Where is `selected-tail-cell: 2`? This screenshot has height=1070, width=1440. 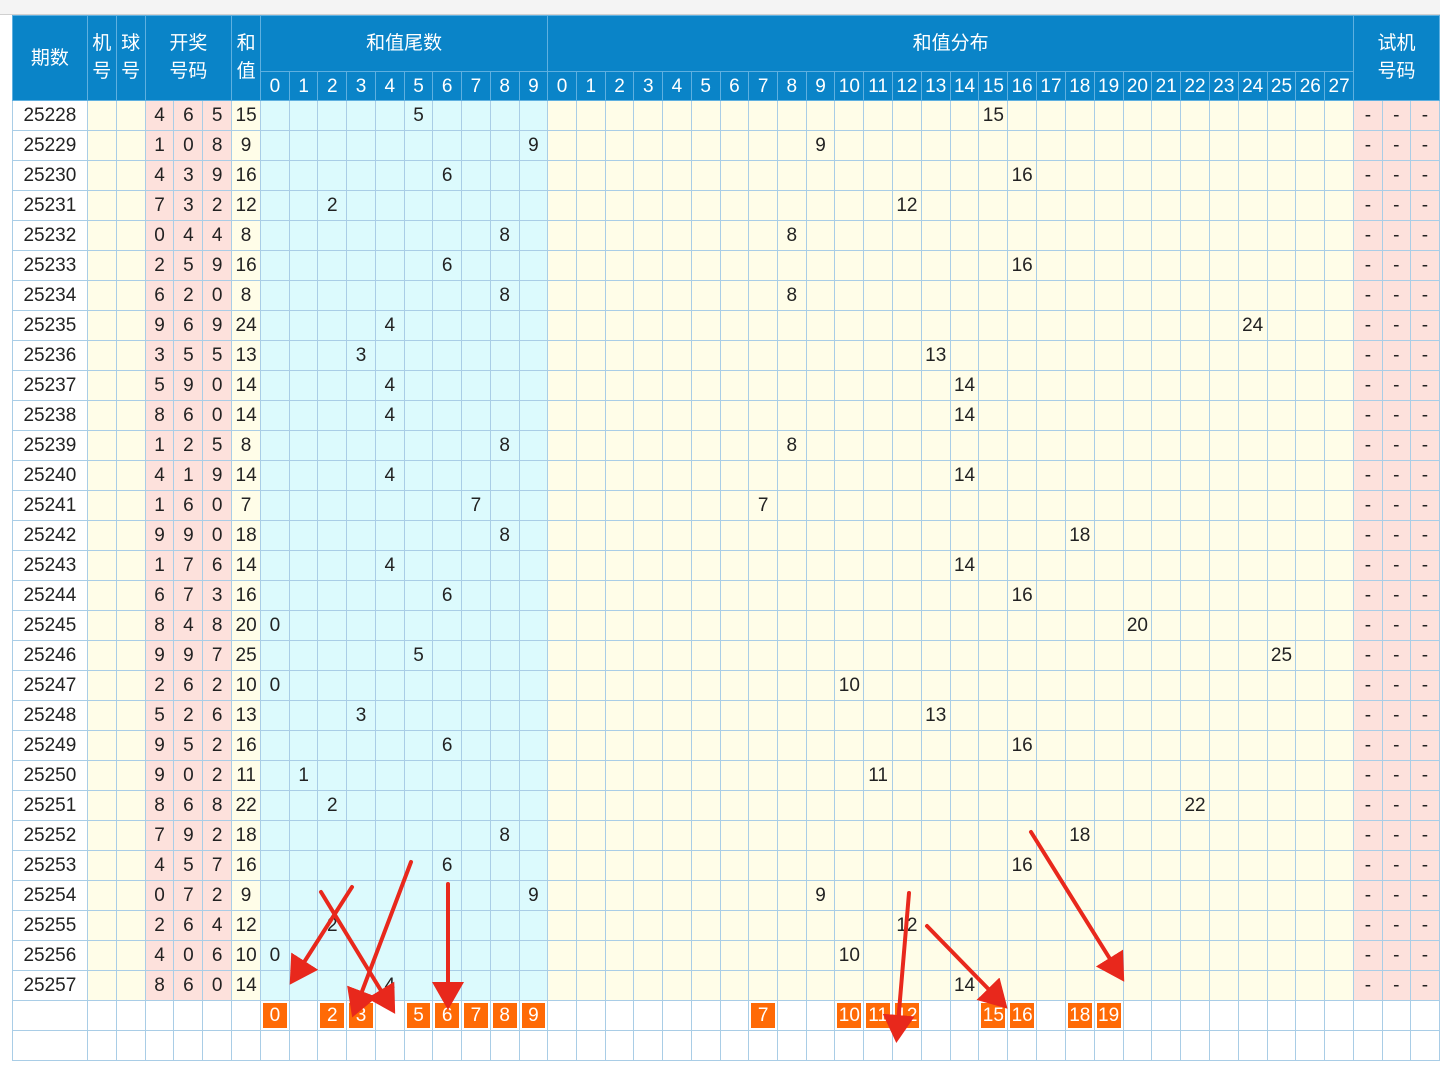
selected-tail-cell: 2 is located at coordinates (332, 1015).